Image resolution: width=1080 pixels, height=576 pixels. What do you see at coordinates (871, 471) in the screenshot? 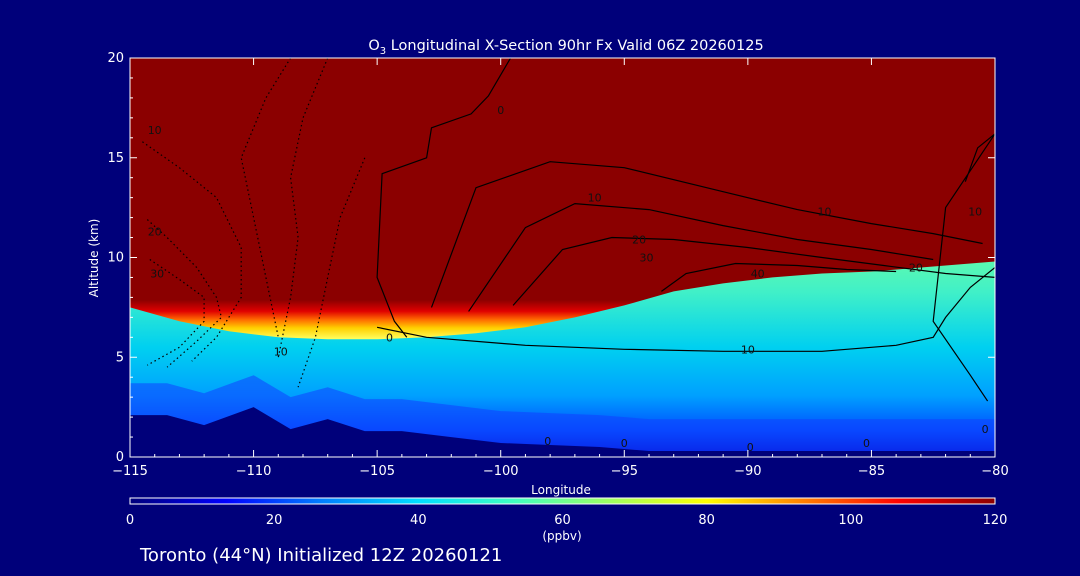
I see `x-tick-label: −85` at bounding box center [871, 471].